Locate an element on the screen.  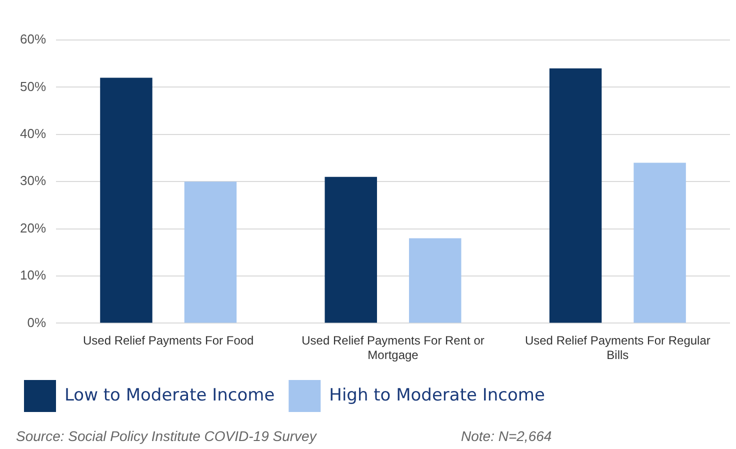
legend-label: High to Moderate Income is located at coordinates (437, 395).